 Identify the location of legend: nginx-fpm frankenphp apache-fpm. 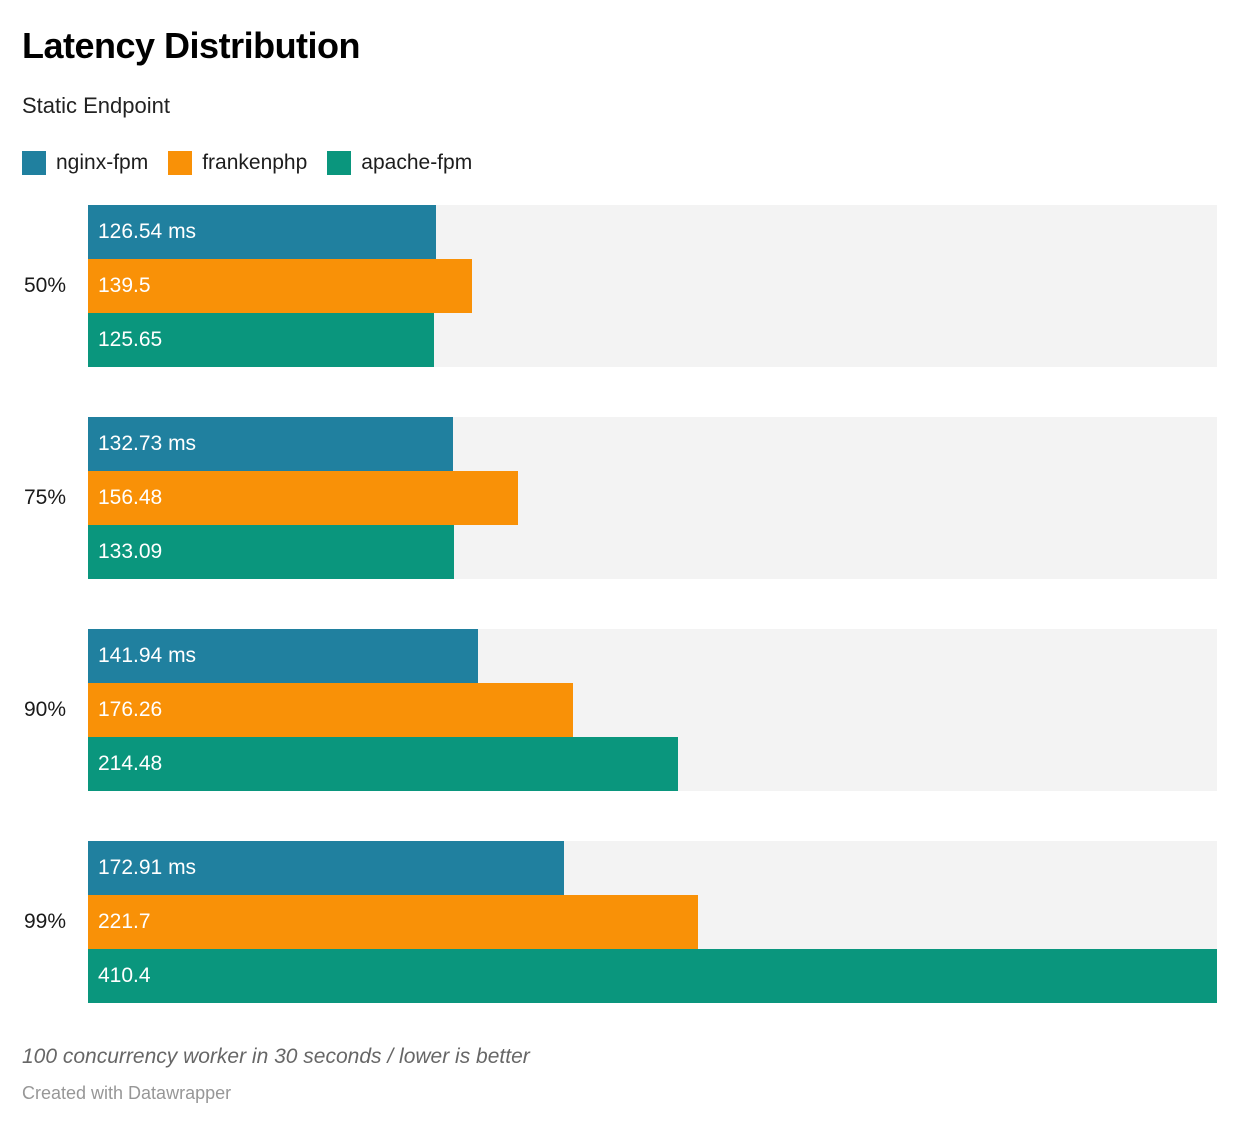
(619, 163).